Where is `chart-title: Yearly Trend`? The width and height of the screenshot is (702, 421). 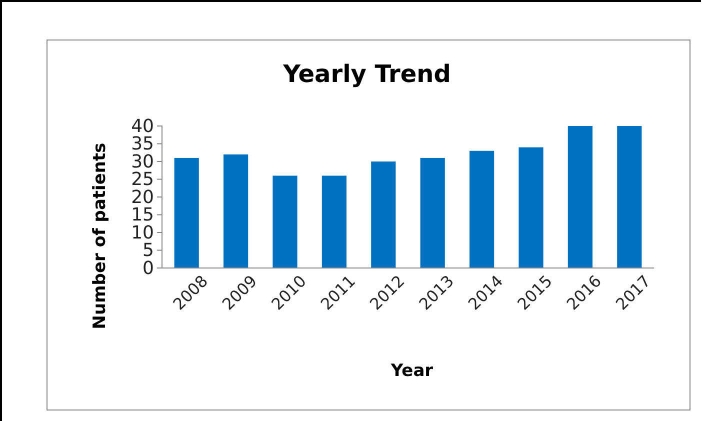
chart-title: Yearly Trend is located at coordinates (366, 74).